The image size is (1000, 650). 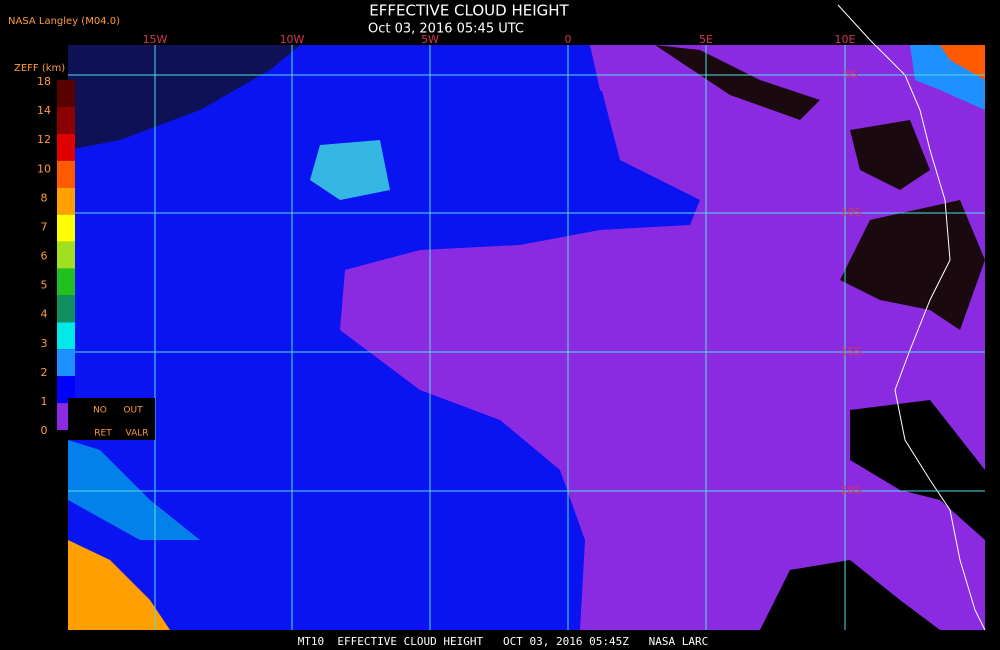 I want to click on colorbar-unit: ZEFF (km), so click(x=39, y=68).